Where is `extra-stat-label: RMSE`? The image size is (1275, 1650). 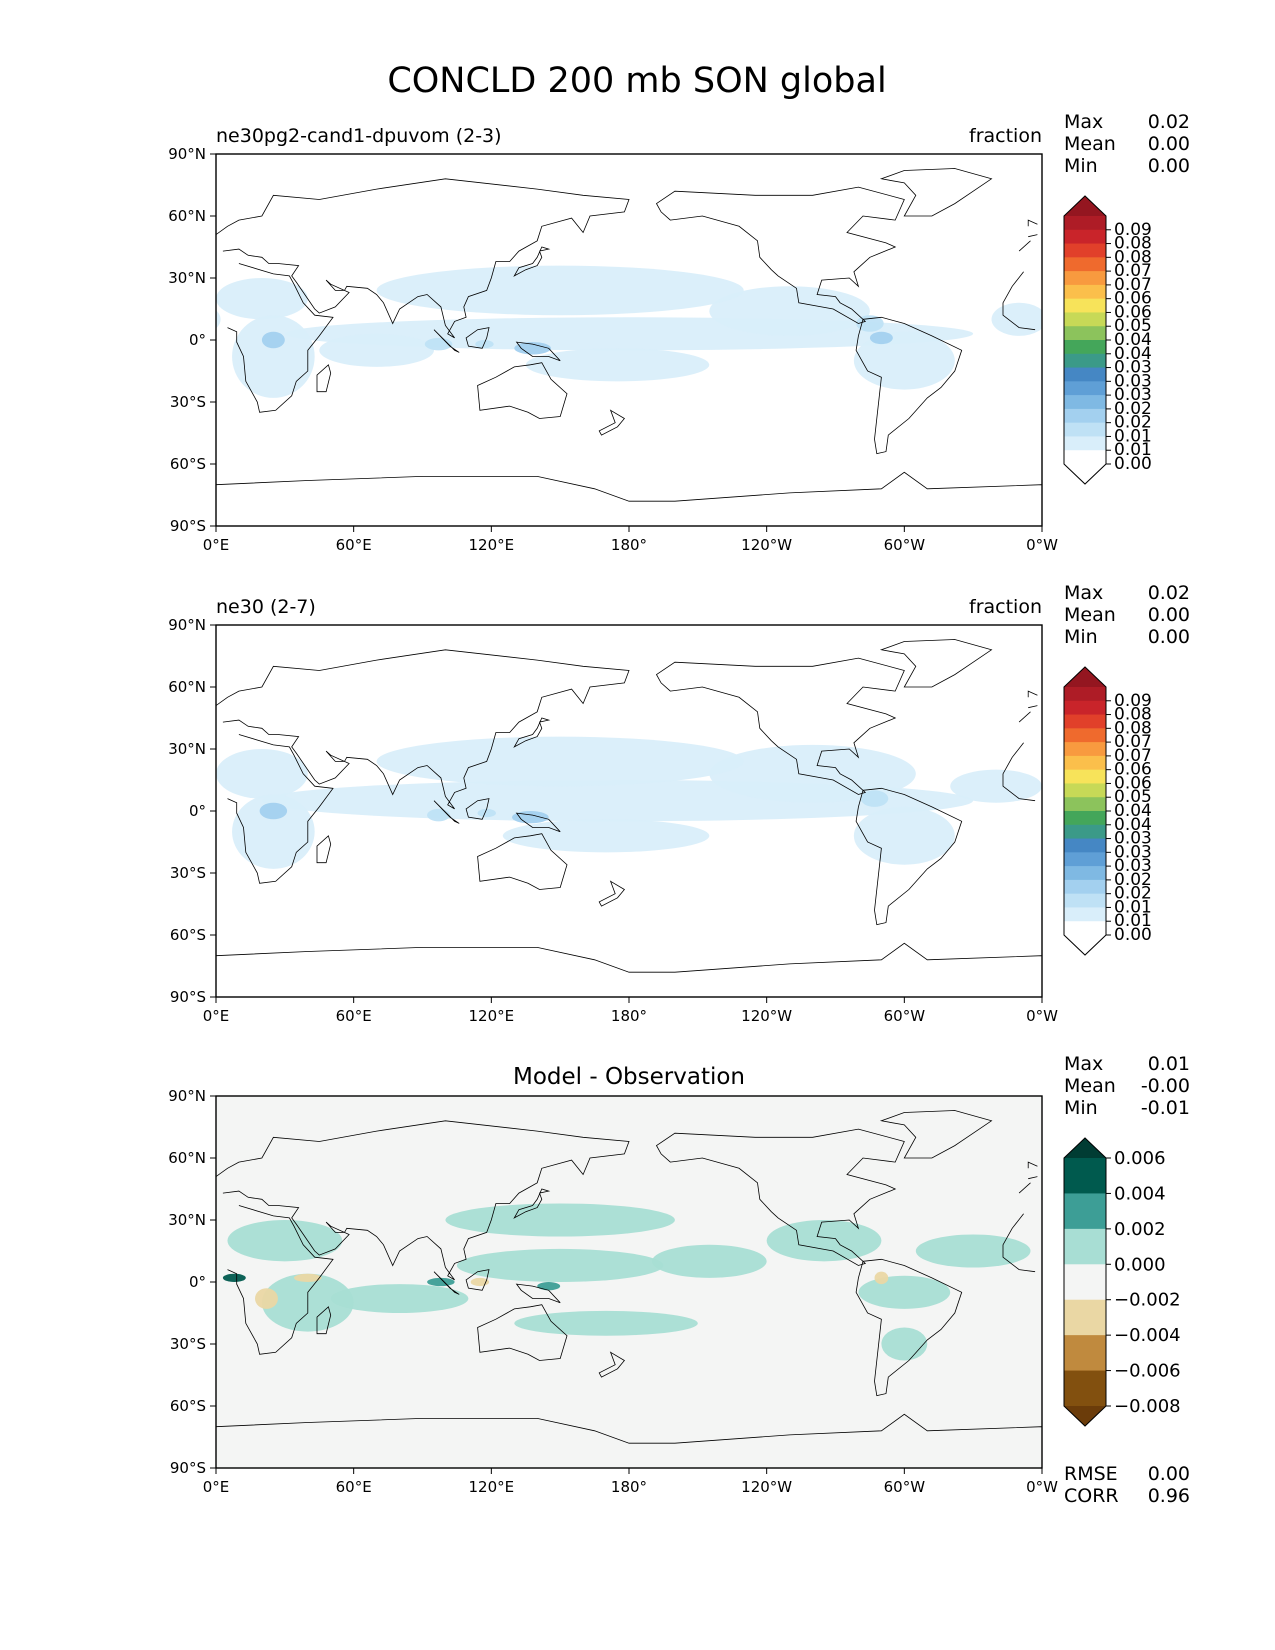
extra-stat-label: RMSE is located at coordinates (1091, 1474).